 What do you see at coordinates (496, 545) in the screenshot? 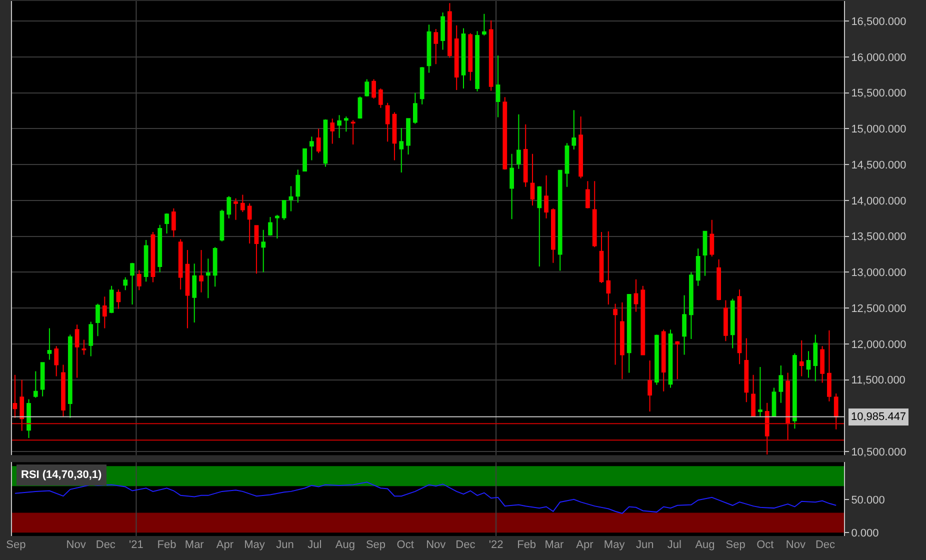
I see `x-tick-label: '22` at bounding box center [496, 545].